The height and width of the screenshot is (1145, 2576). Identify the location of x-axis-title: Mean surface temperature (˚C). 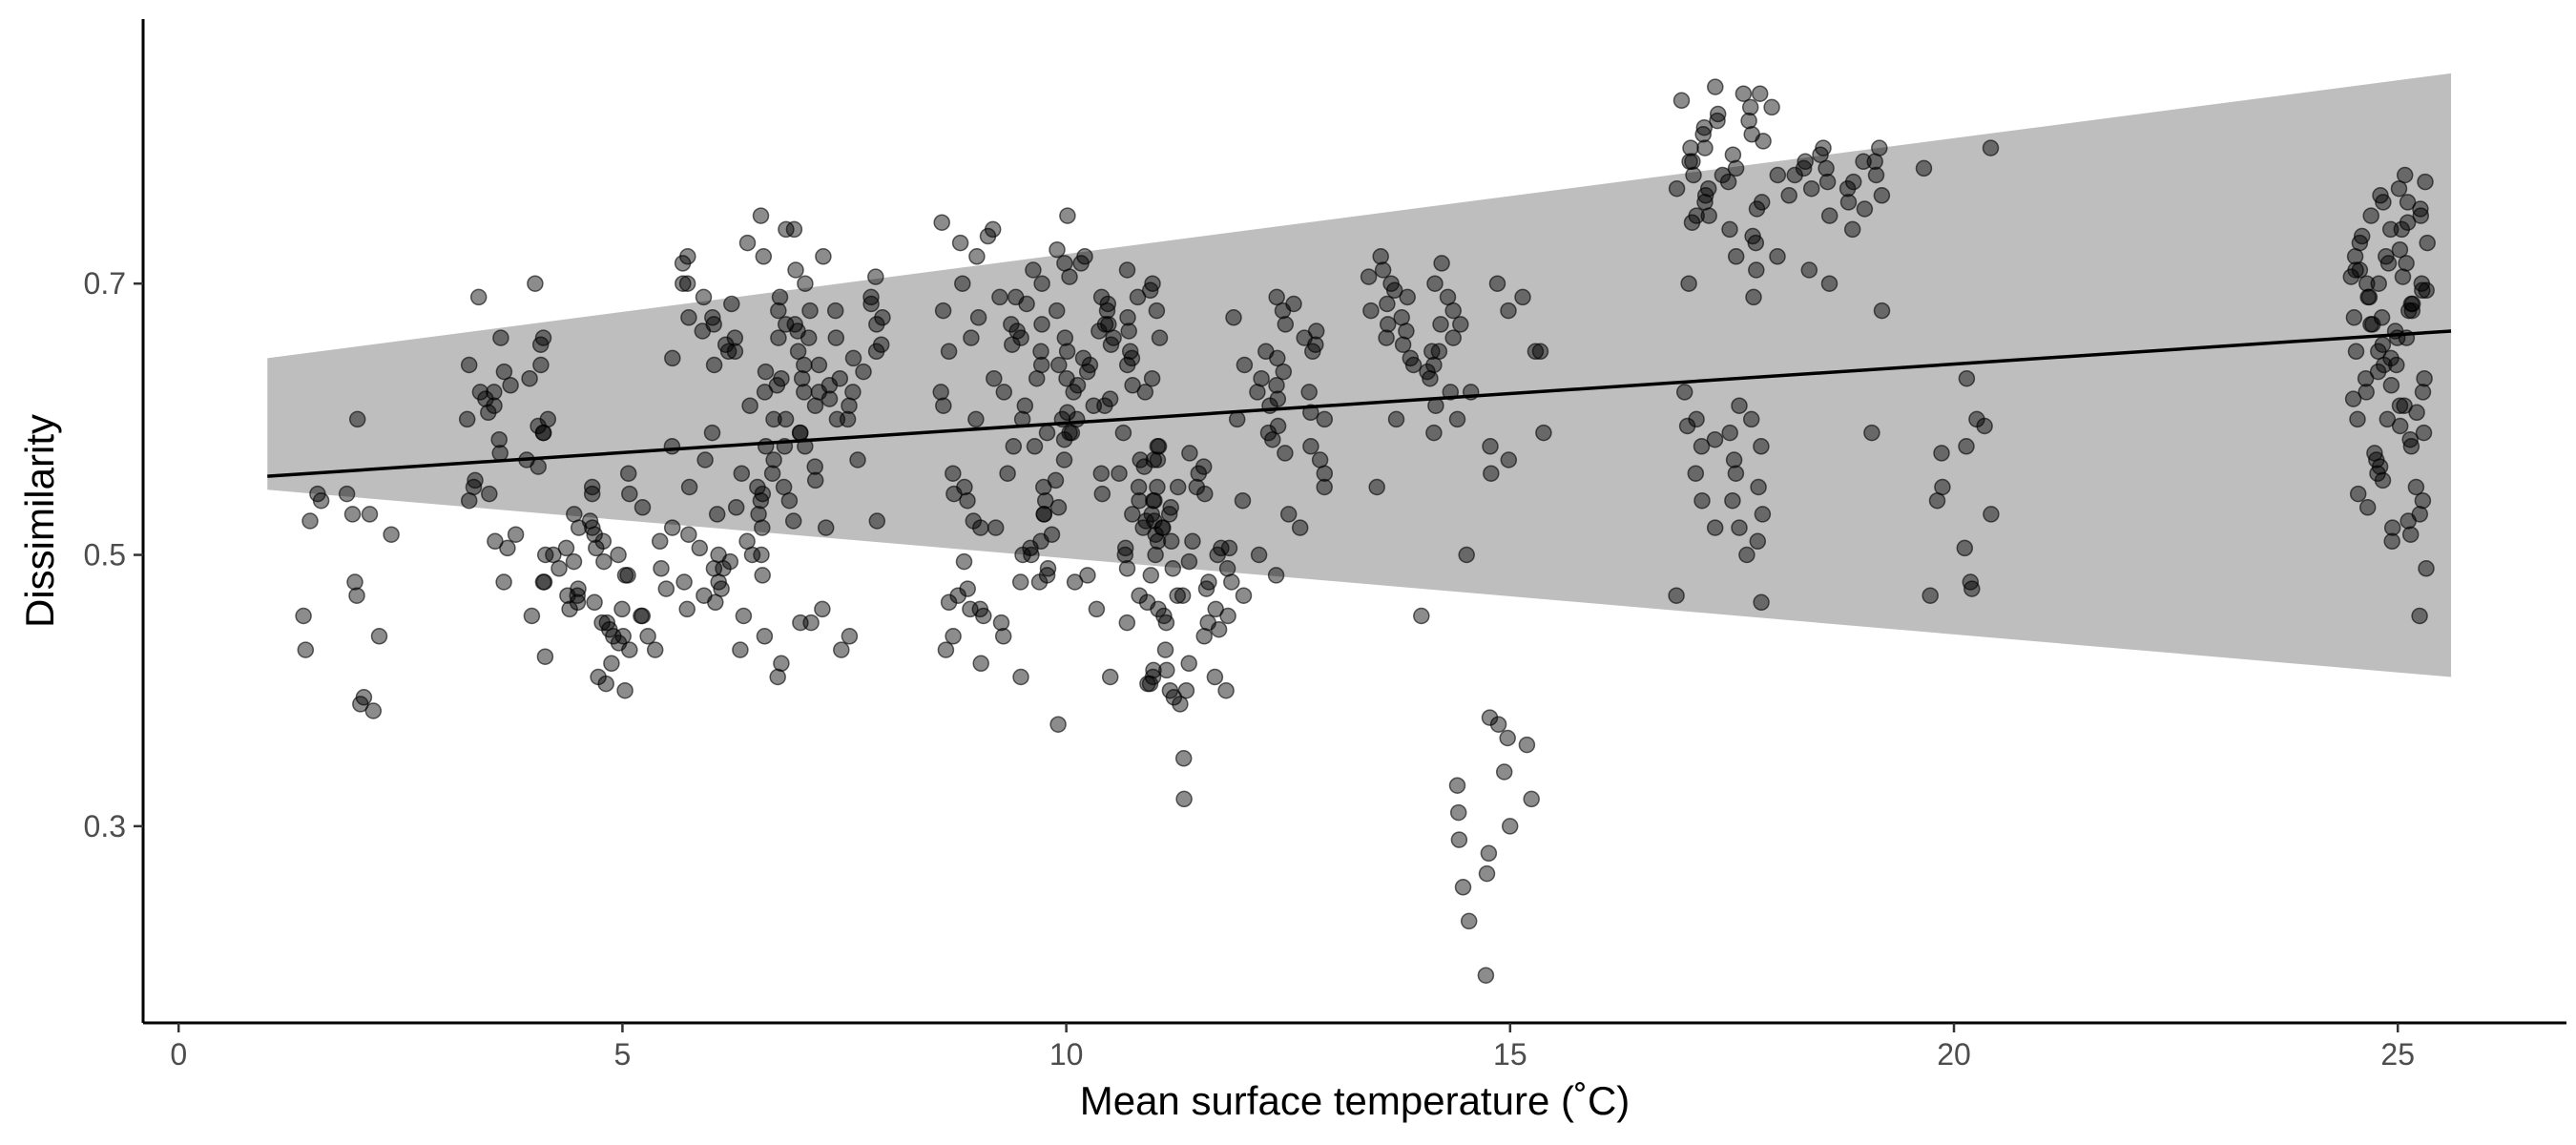
(1355, 1100).